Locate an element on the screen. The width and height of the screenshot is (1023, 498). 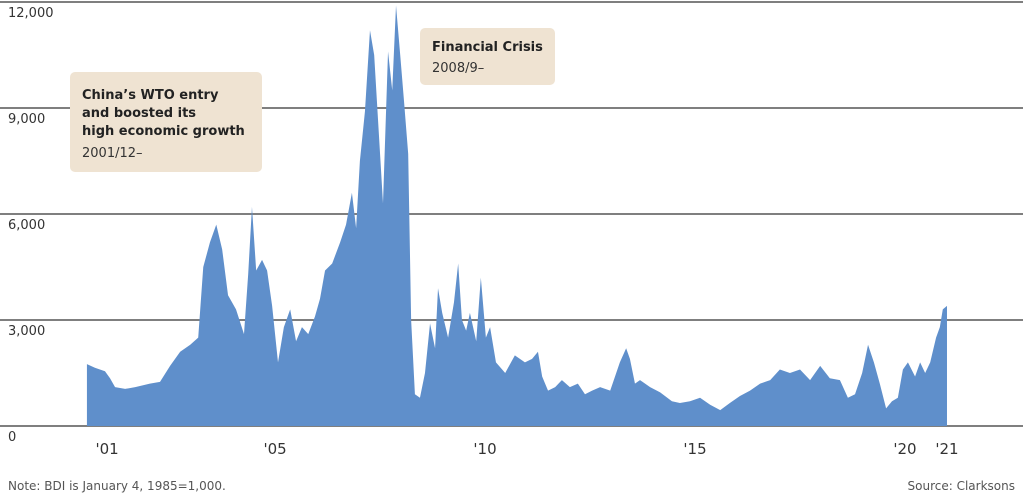
annotation-date: 2008/9– is located at coordinates (458, 68).